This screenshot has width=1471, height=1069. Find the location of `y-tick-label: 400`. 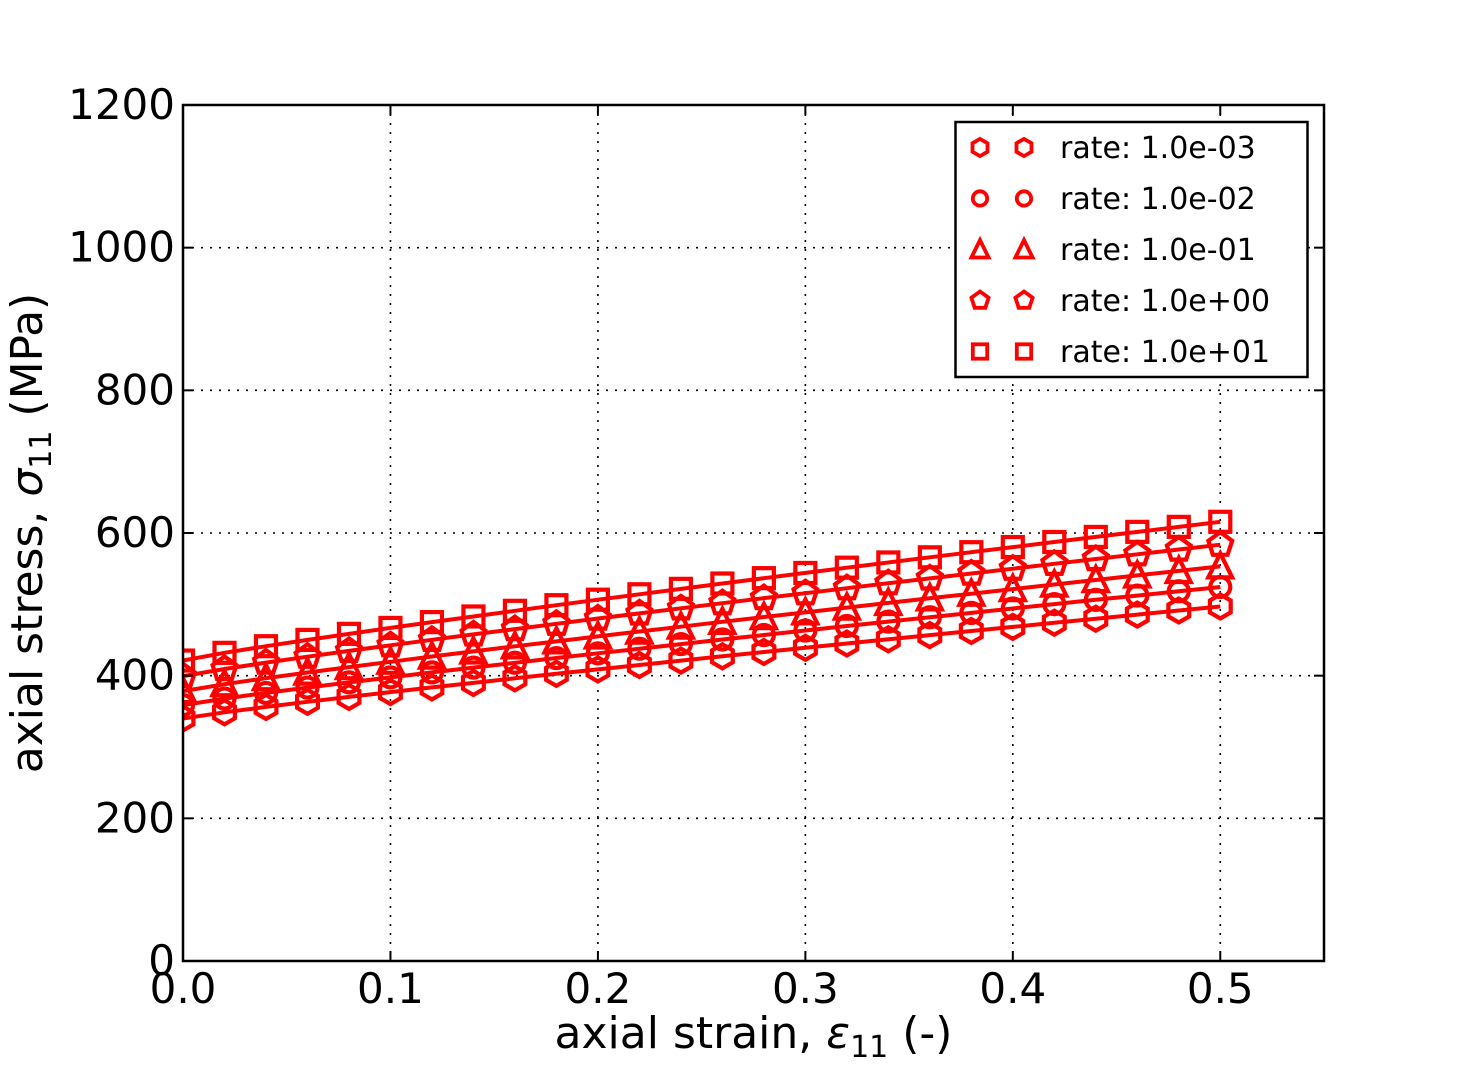

y-tick-label: 400 is located at coordinates (135, 675).